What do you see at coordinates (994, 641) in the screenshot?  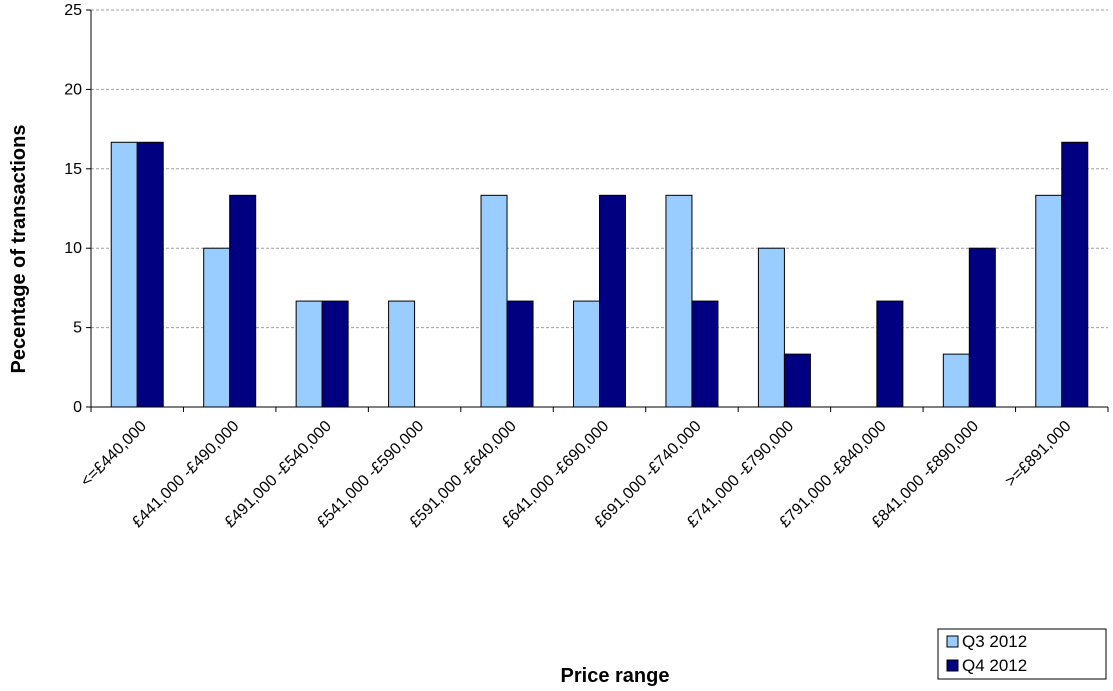 I see `legend-label-q3: Q3 2012` at bounding box center [994, 641].